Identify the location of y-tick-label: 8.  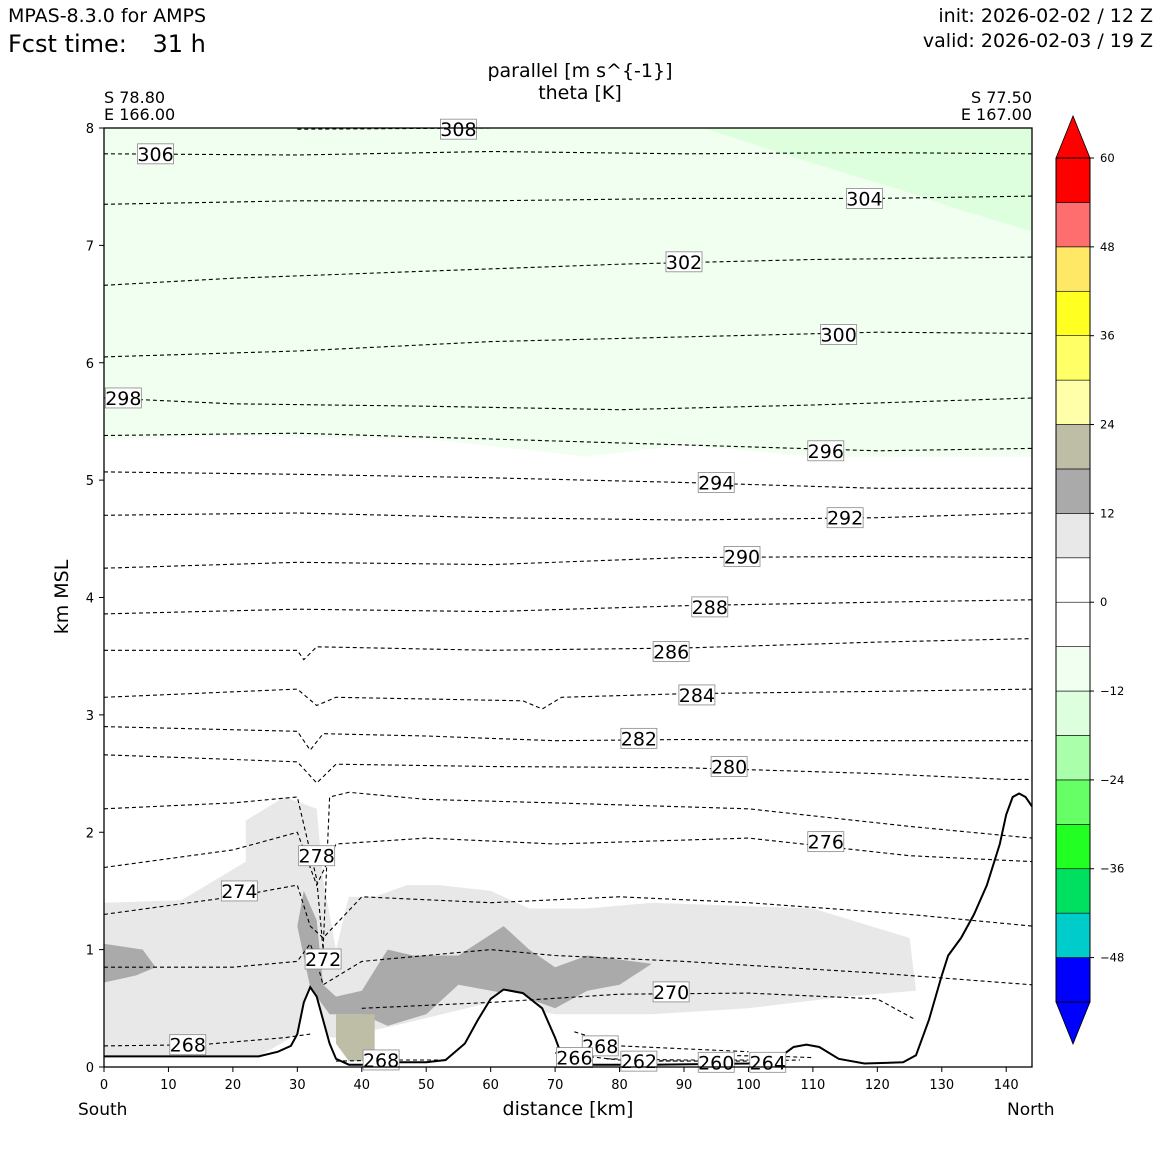
(90, 129).